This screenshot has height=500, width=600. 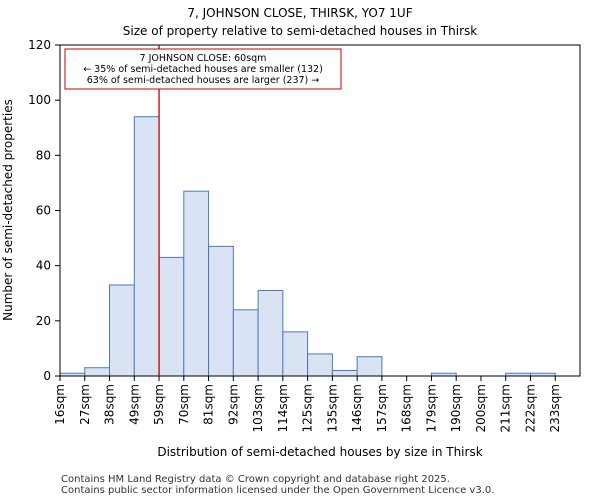 I want to click on y-tick-label: 60, so click(x=43, y=211).